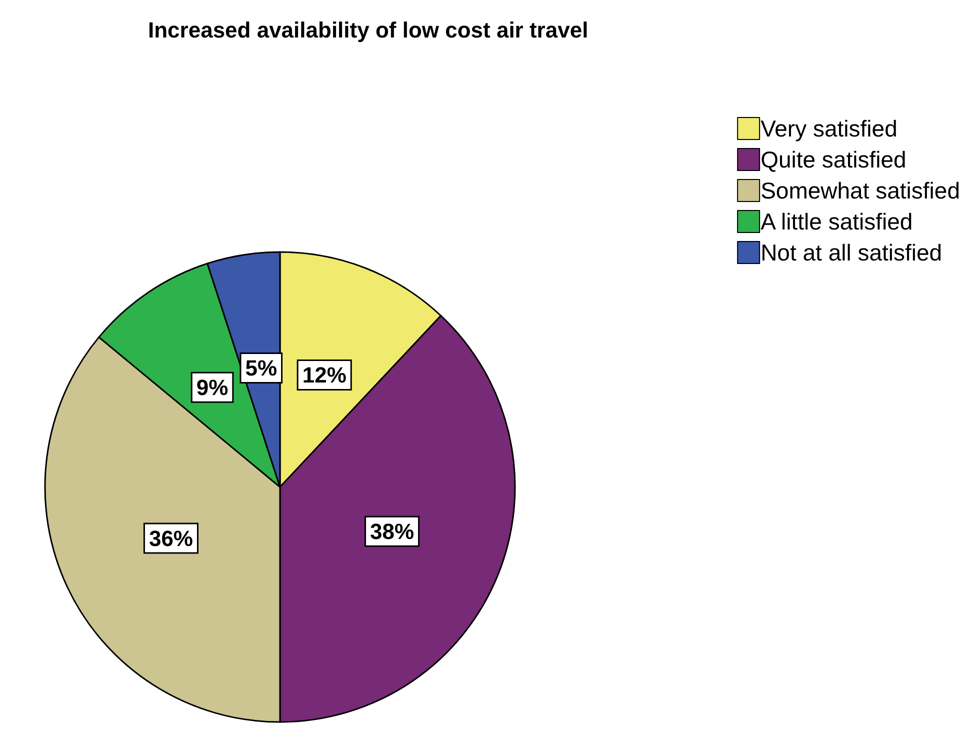  What do you see at coordinates (170, 538) in the screenshot?
I see `data-label: 36%` at bounding box center [170, 538].